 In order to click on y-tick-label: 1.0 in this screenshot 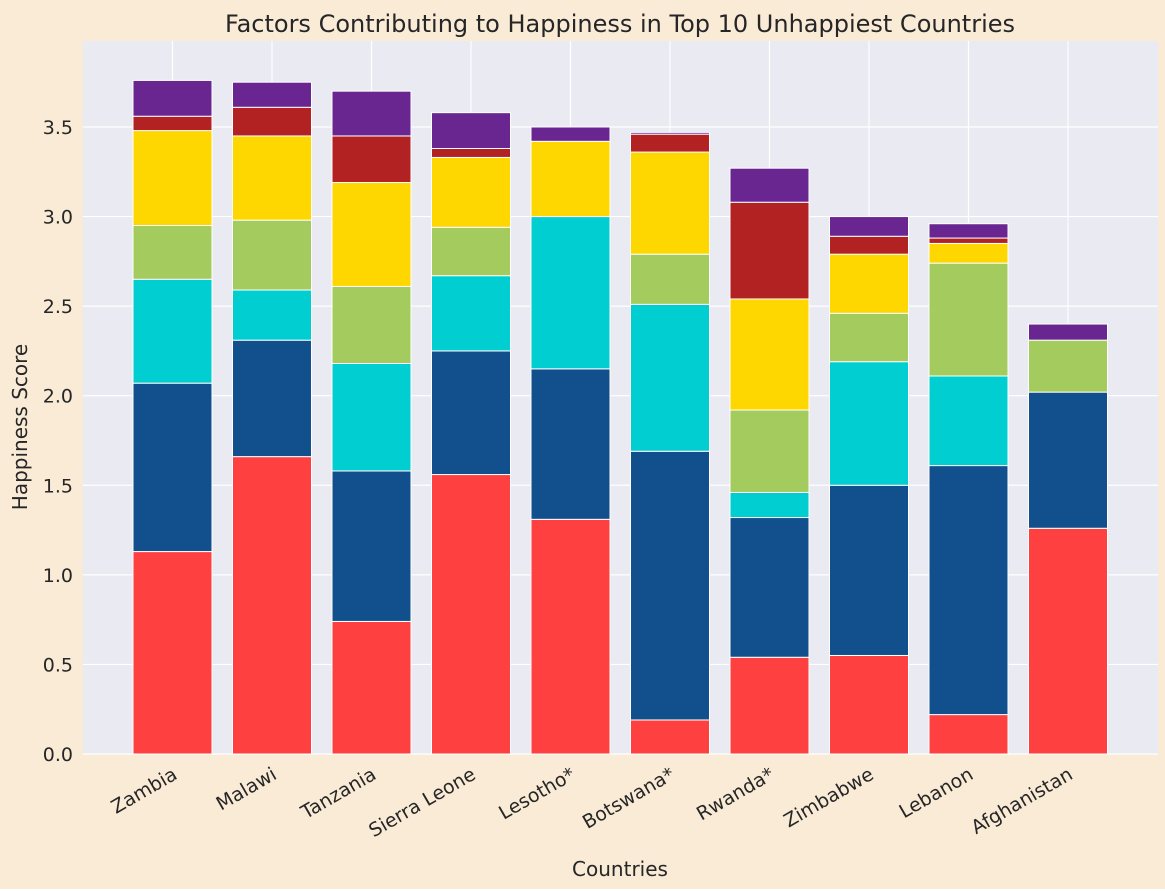, I will do `click(58, 576)`.